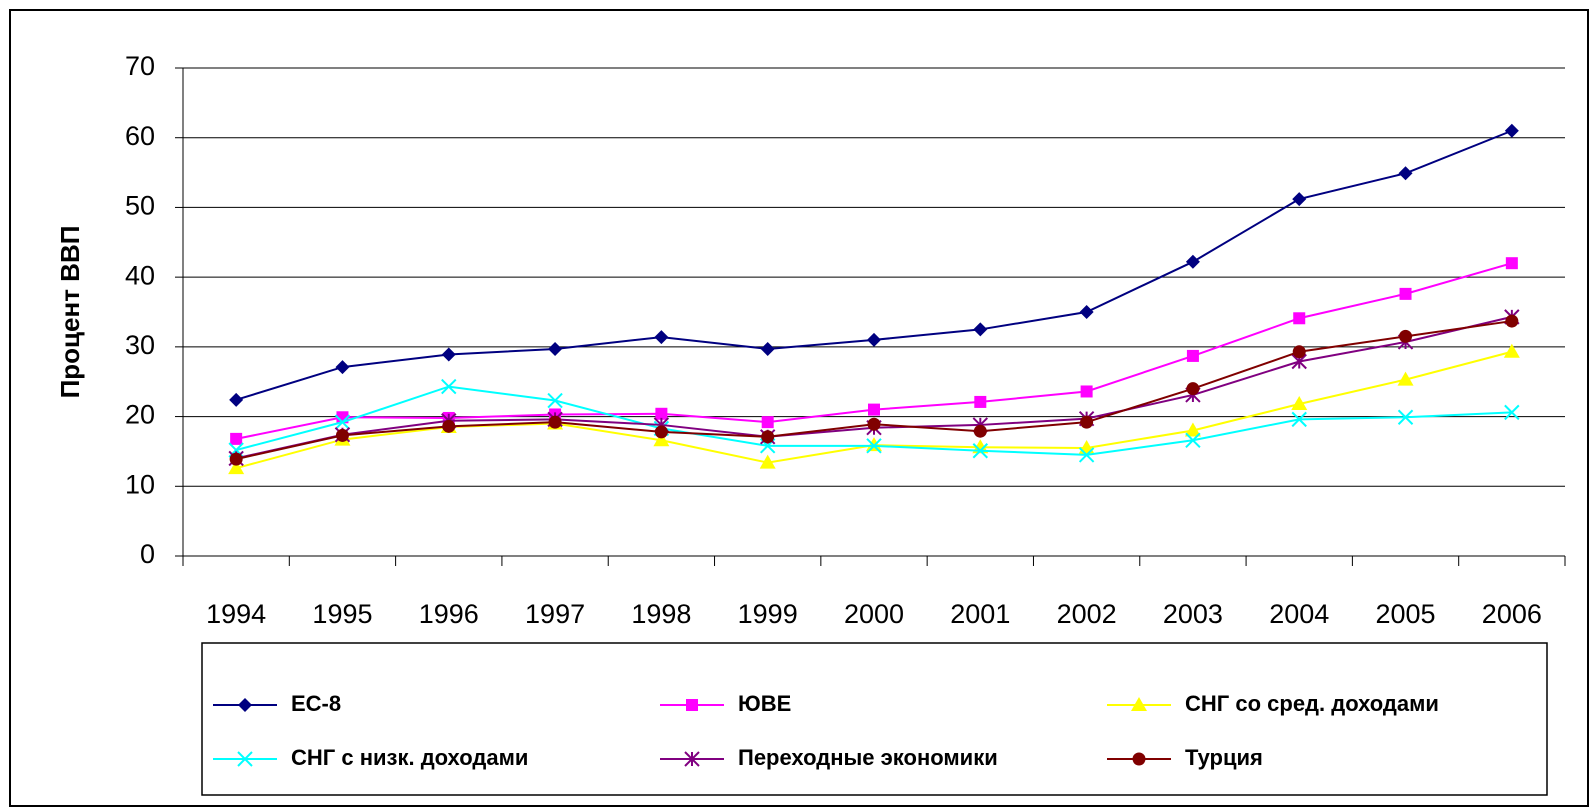  Describe the element at coordinates (1087, 614) in the screenshot. I see `x-tick-label: 2002` at that location.